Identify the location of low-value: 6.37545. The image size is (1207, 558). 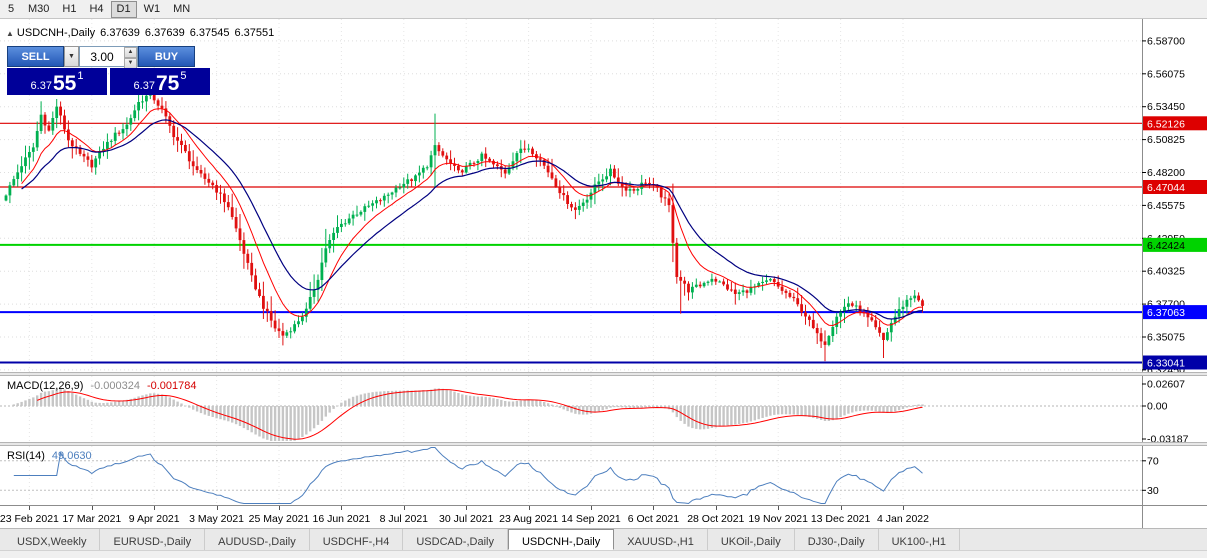
(209, 33).